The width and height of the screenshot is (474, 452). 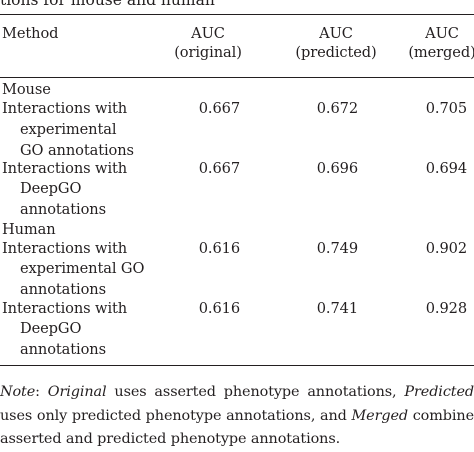 What do you see at coordinates (380, 415) in the screenshot?
I see `note-term-merged: Merged` at bounding box center [380, 415].